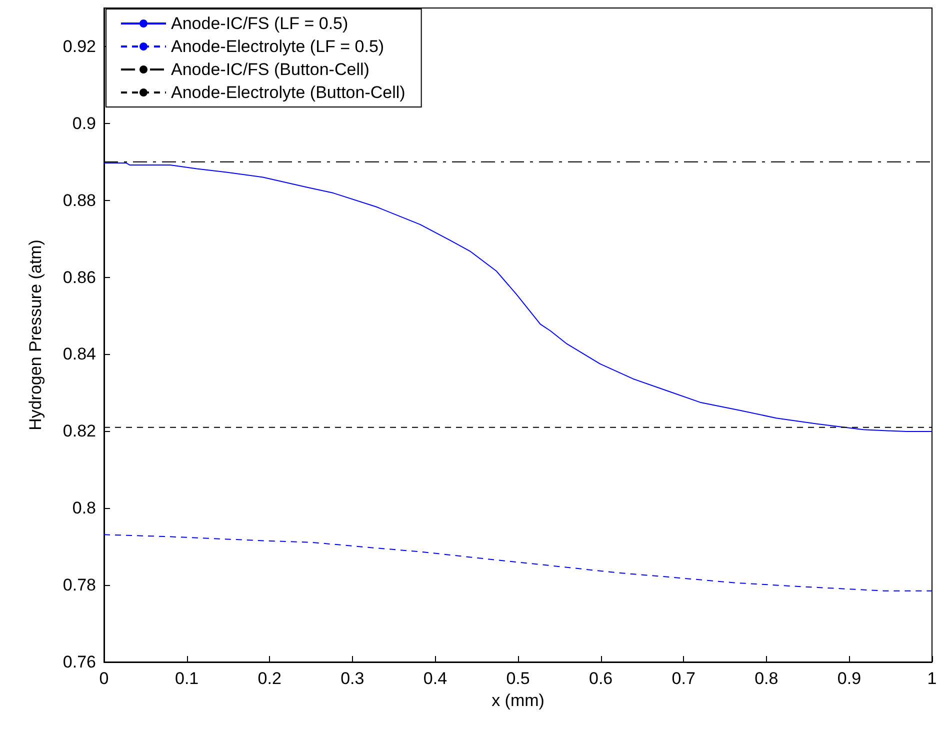 This screenshot has height=734, width=941. Describe the element at coordinates (186, 678) in the screenshot. I see `x-tick-label: 0.1` at that location.